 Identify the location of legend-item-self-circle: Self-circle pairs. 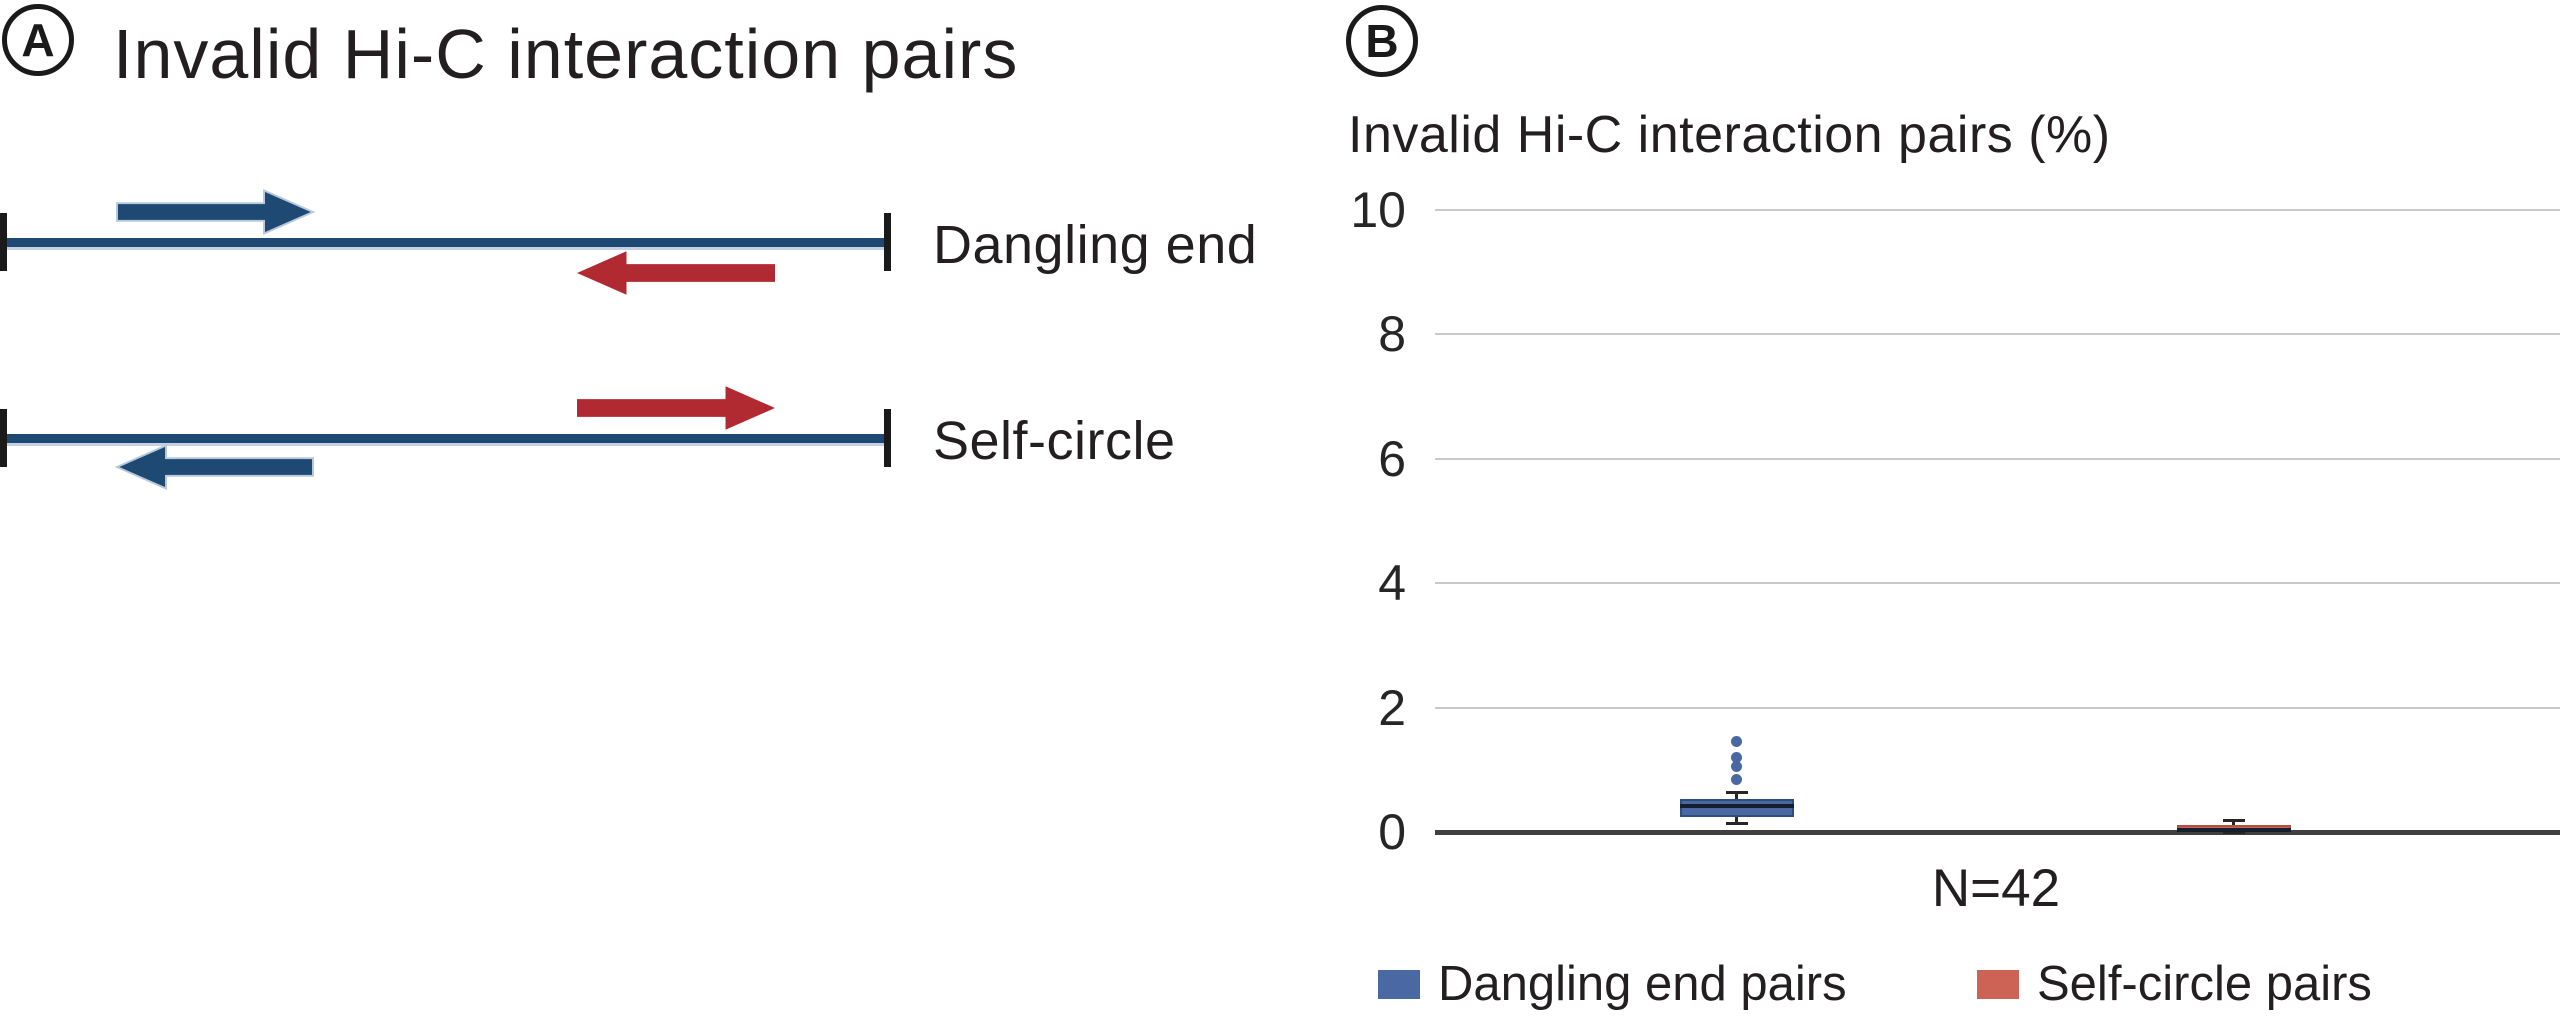
(2174, 984).